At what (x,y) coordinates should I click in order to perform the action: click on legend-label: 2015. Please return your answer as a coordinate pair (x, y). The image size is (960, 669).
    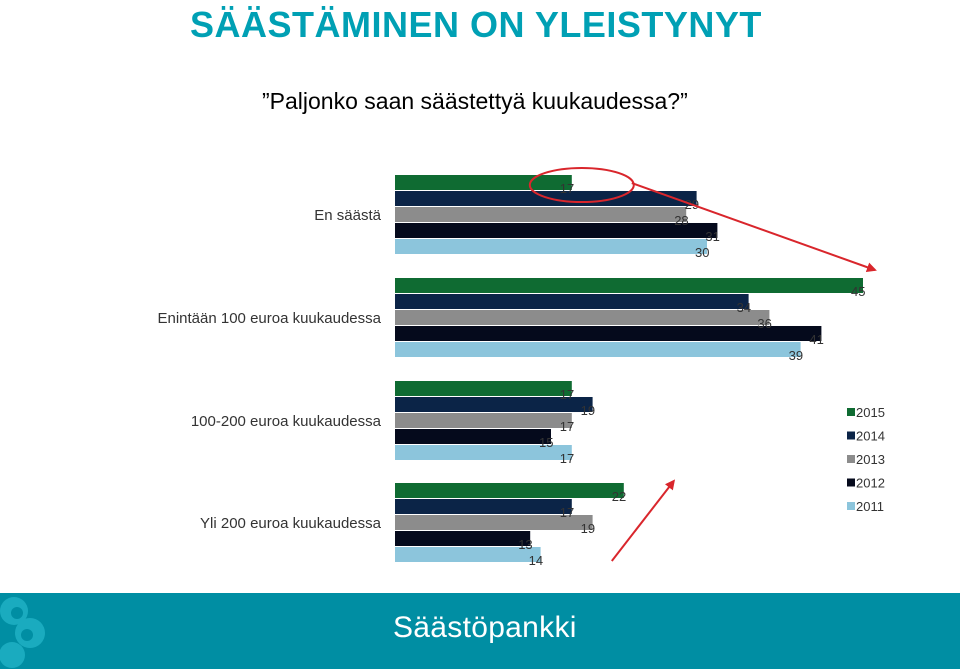
    Looking at the image, I should click on (870, 412).